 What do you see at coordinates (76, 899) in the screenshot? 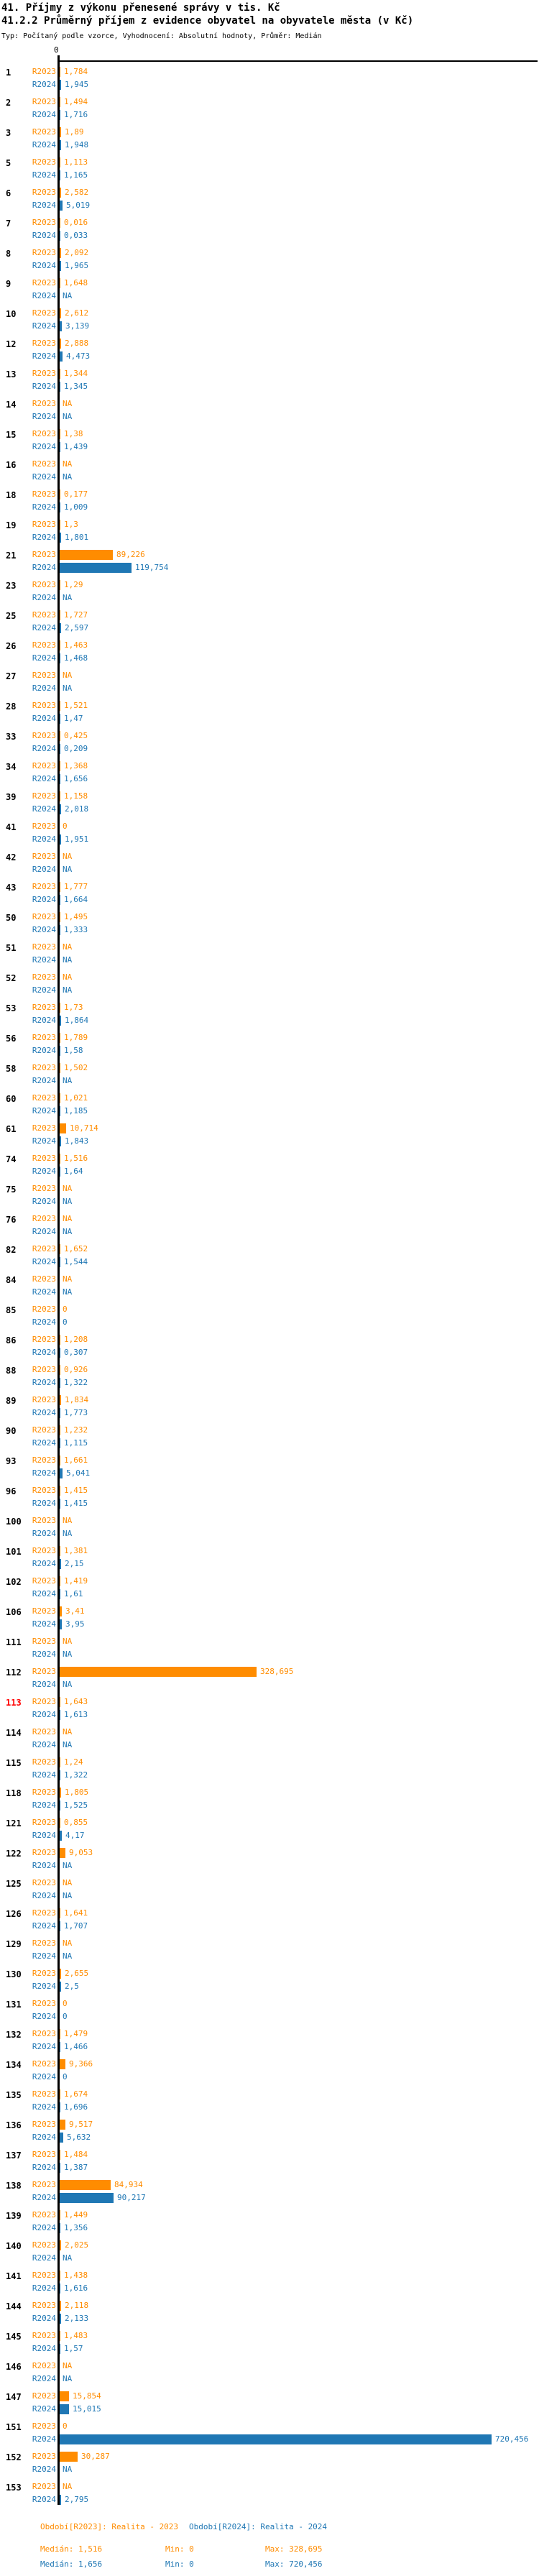
I see `value-label-r2024: 1,664` at bounding box center [76, 899].